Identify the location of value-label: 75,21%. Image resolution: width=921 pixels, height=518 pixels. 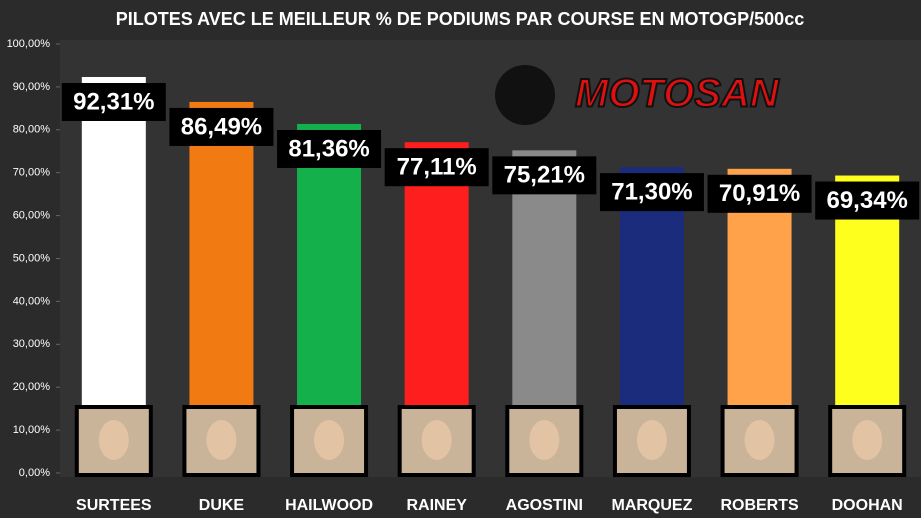
(544, 175).